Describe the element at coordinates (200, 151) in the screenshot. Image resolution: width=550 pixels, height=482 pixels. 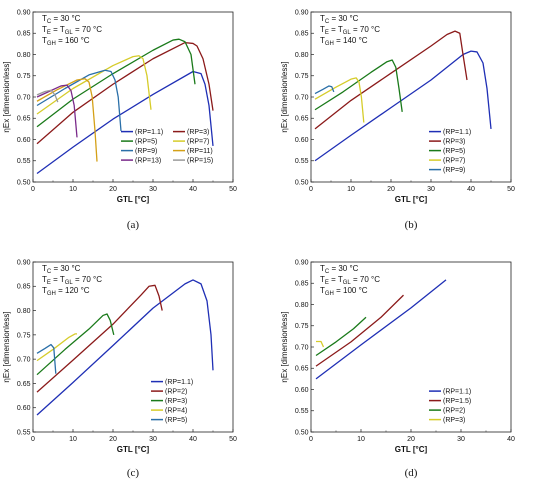
I see `legend-entry: (RP=11)` at that location.